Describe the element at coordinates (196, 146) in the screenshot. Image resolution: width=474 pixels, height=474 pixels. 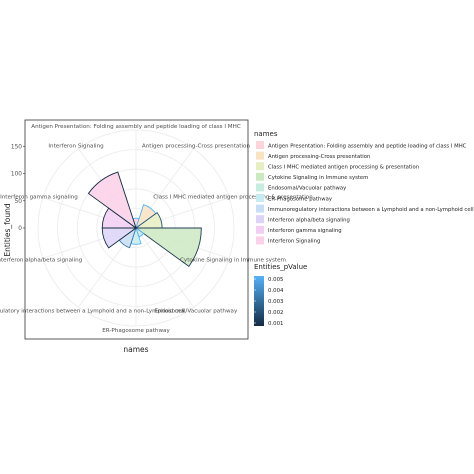
I see `category-label-1: Antigen processing-Cross presentation` at that location.